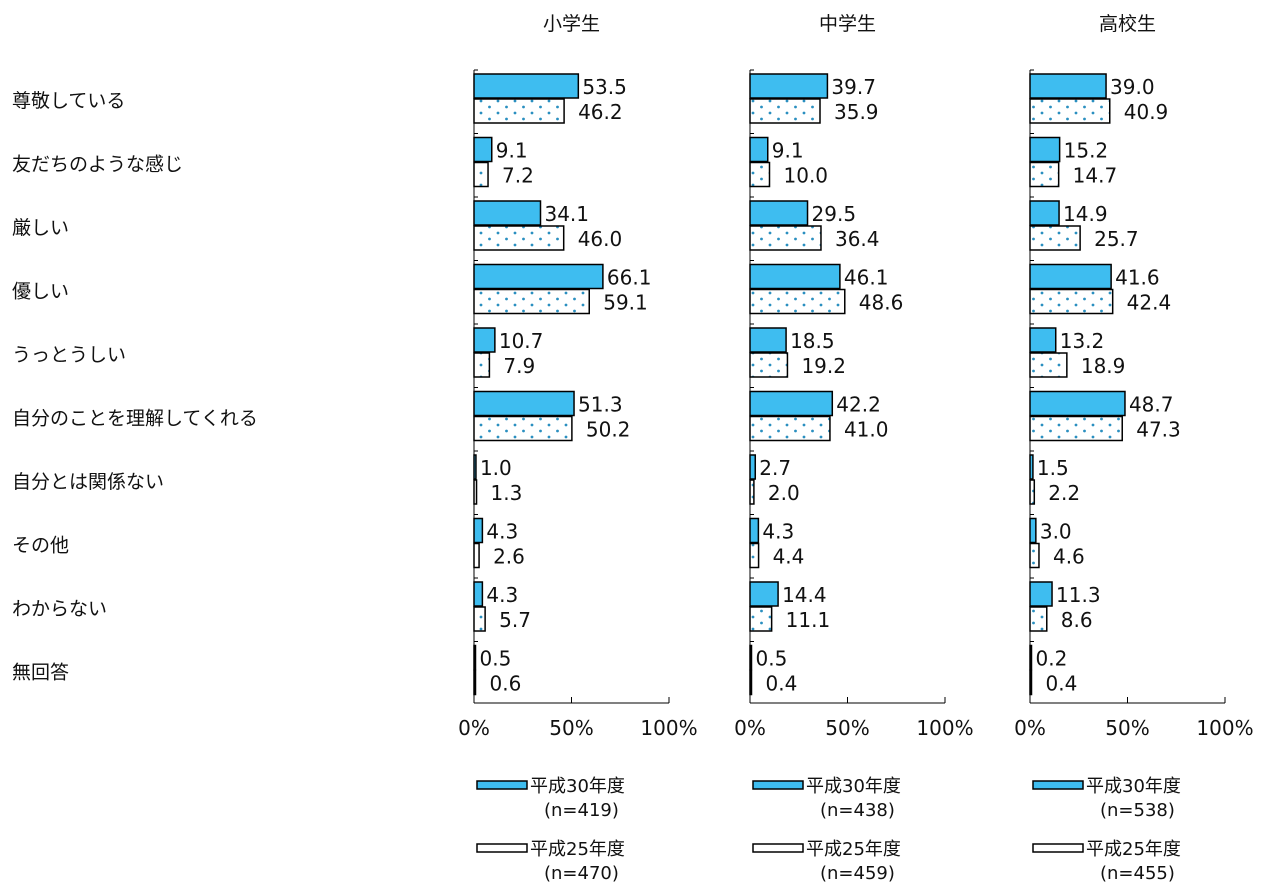 This screenshot has height=889, width=1270. I want to click on value-label: 15.2, so click(1086, 151).